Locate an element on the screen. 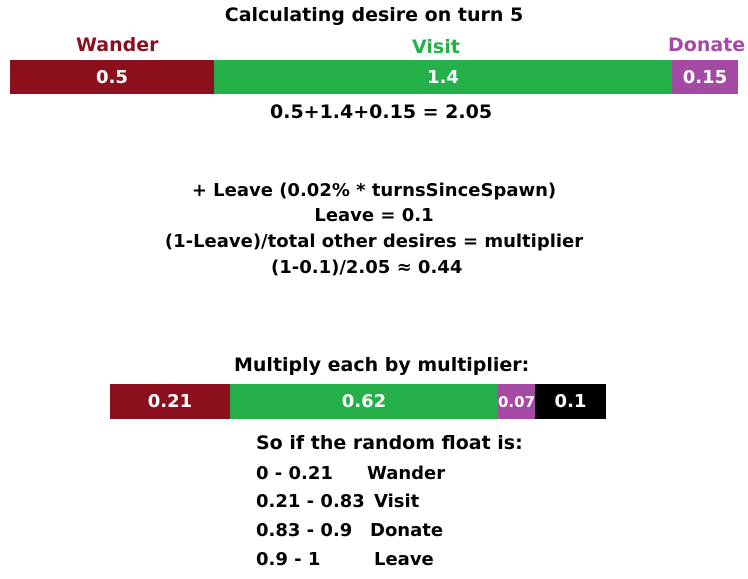 Image resolution: width=748 pixels, height=579 pixels. donate-segment: 0.15 is located at coordinates (705, 77).